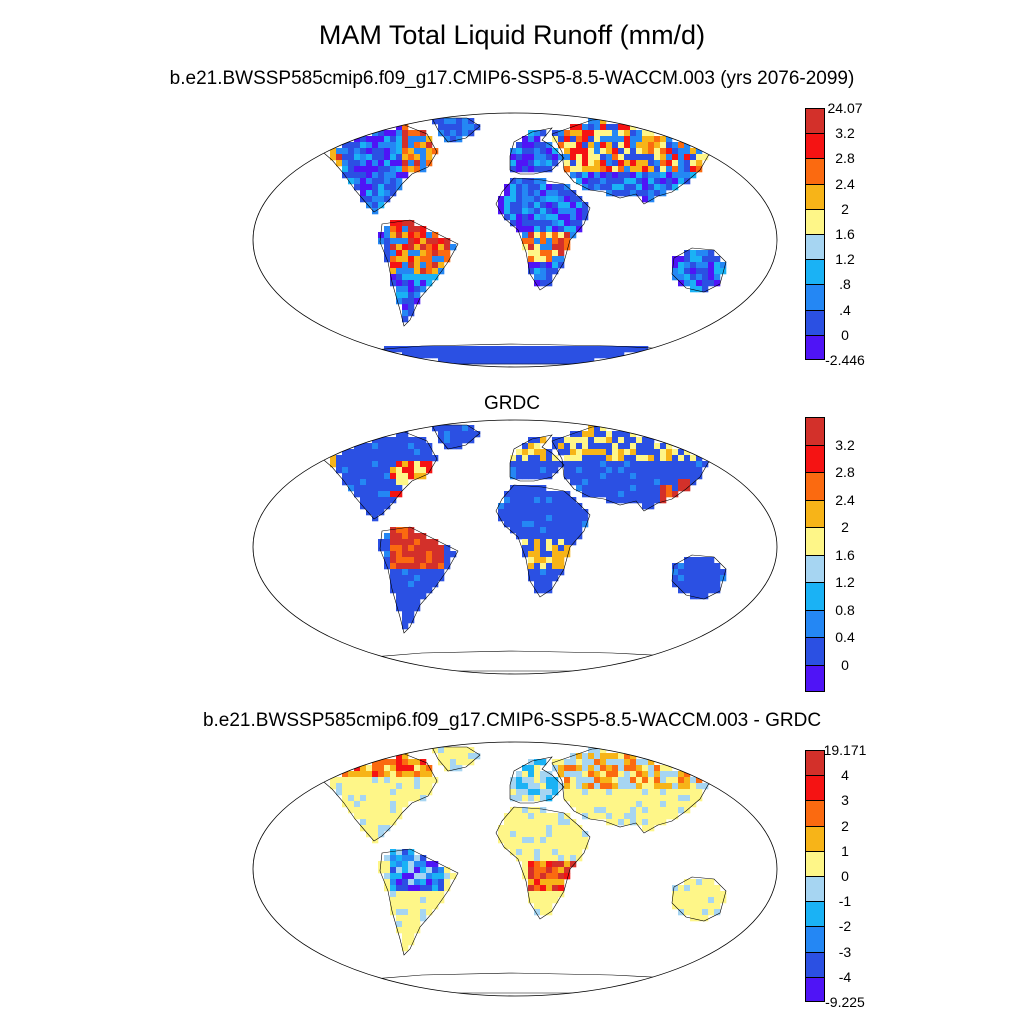 This screenshot has width=1024, height=1024. I want to click on colorbar-label: 3, so click(845, 800).